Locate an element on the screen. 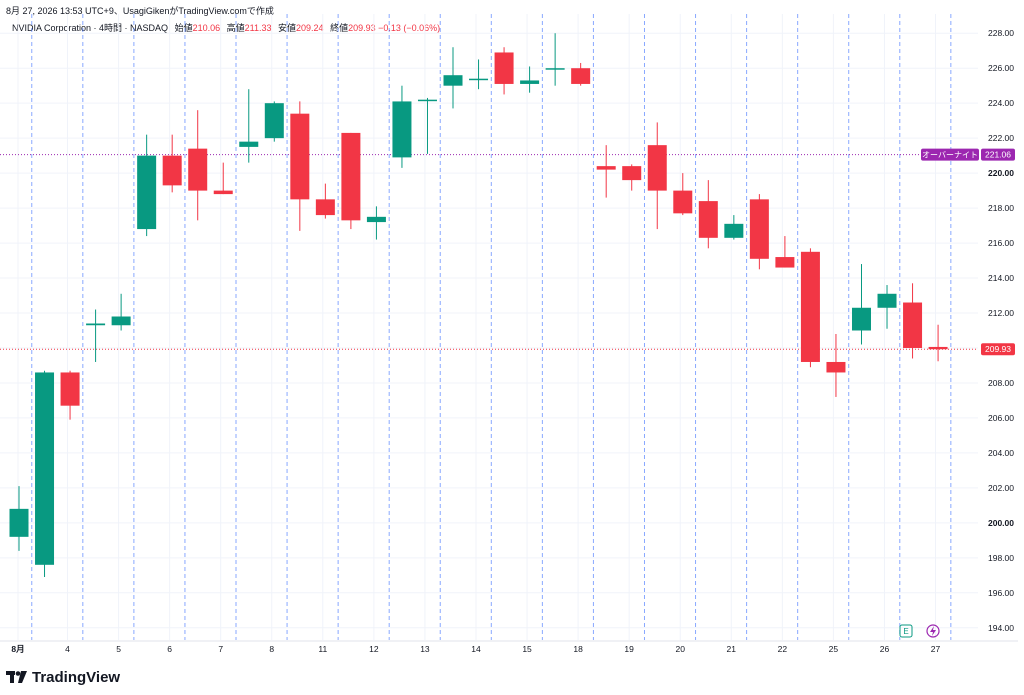  overnight-price-tag is located at coordinates (998, 154).